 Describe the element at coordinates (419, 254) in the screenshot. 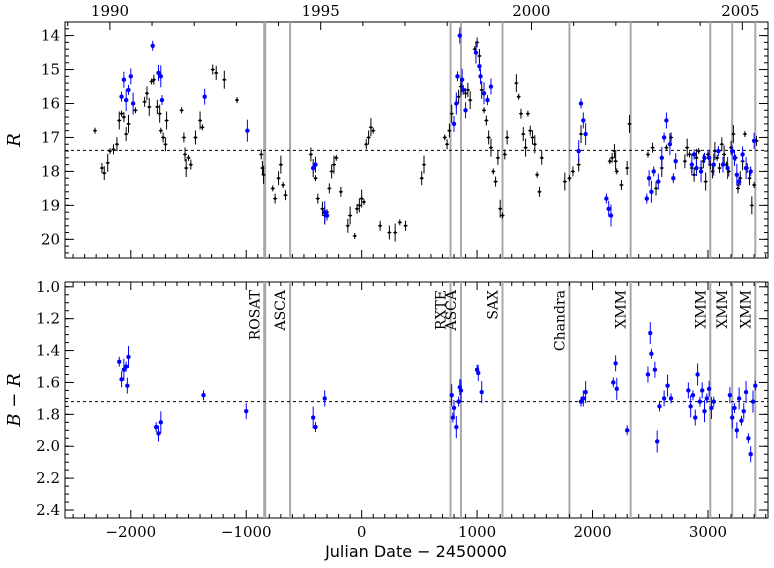

I see `r-x-ticks` at that location.